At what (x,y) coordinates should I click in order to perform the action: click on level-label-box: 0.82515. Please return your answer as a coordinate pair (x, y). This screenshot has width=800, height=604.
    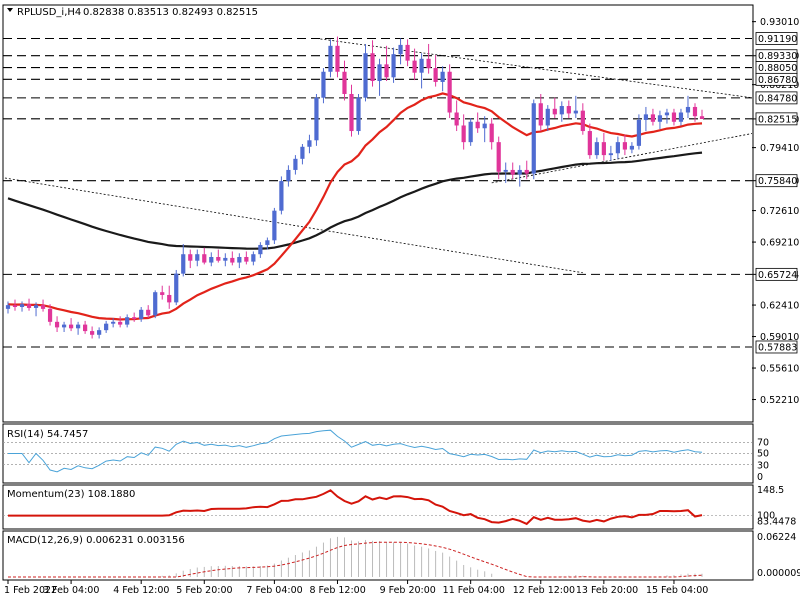
    Looking at the image, I should click on (776, 118).